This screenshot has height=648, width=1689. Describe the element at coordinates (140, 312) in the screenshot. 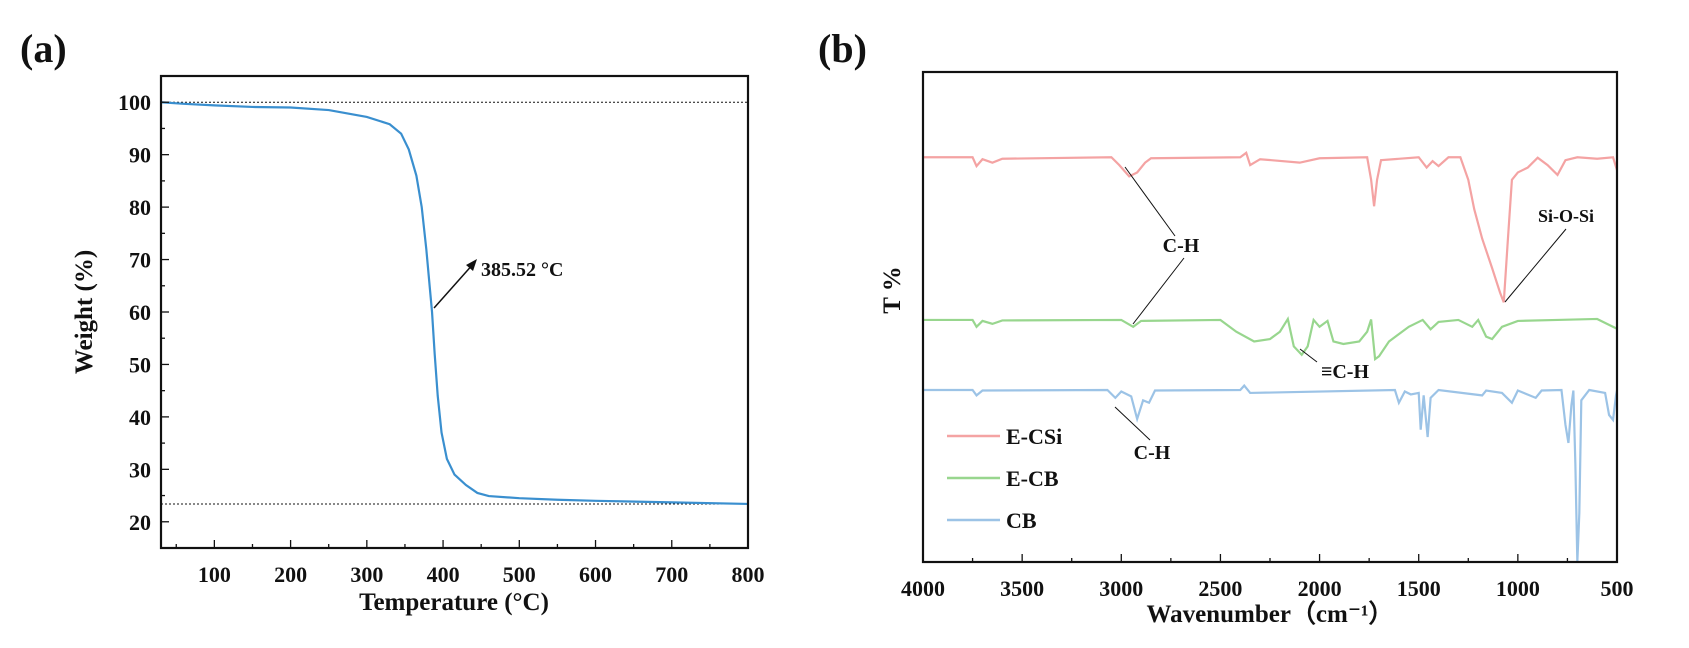

I see `y-tick-label: 60` at that location.